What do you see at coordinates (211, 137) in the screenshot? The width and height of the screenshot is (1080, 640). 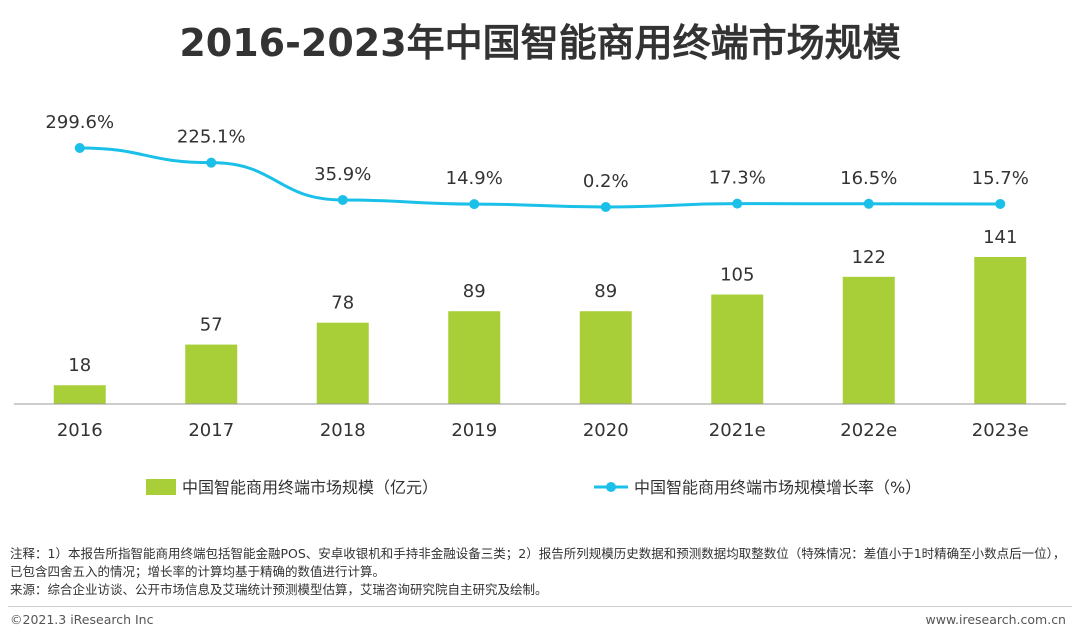 I see `growth-value-label: 225.1%` at bounding box center [211, 137].